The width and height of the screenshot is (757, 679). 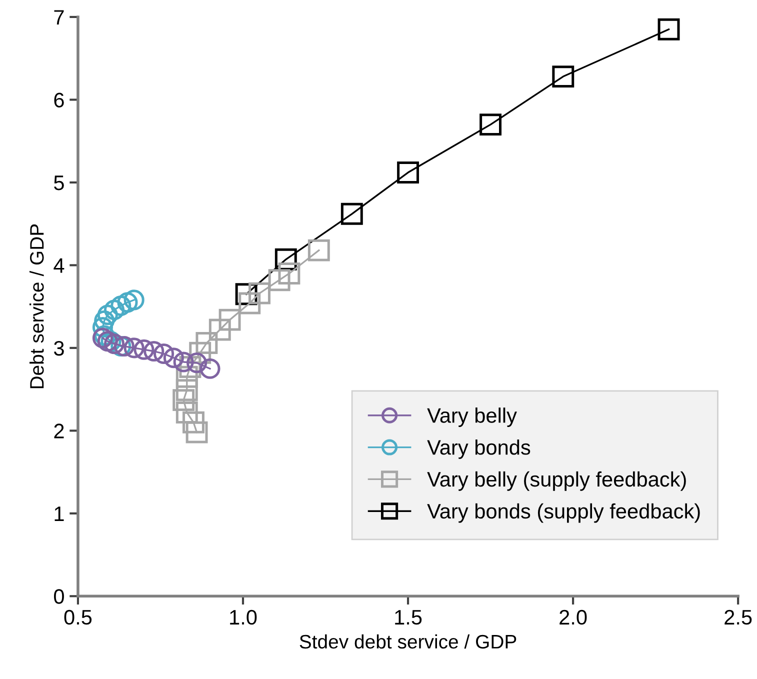 What do you see at coordinates (37, 306) in the screenshot?
I see `y-axis-title: Debt service / GDP` at bounding box center [37, 306].